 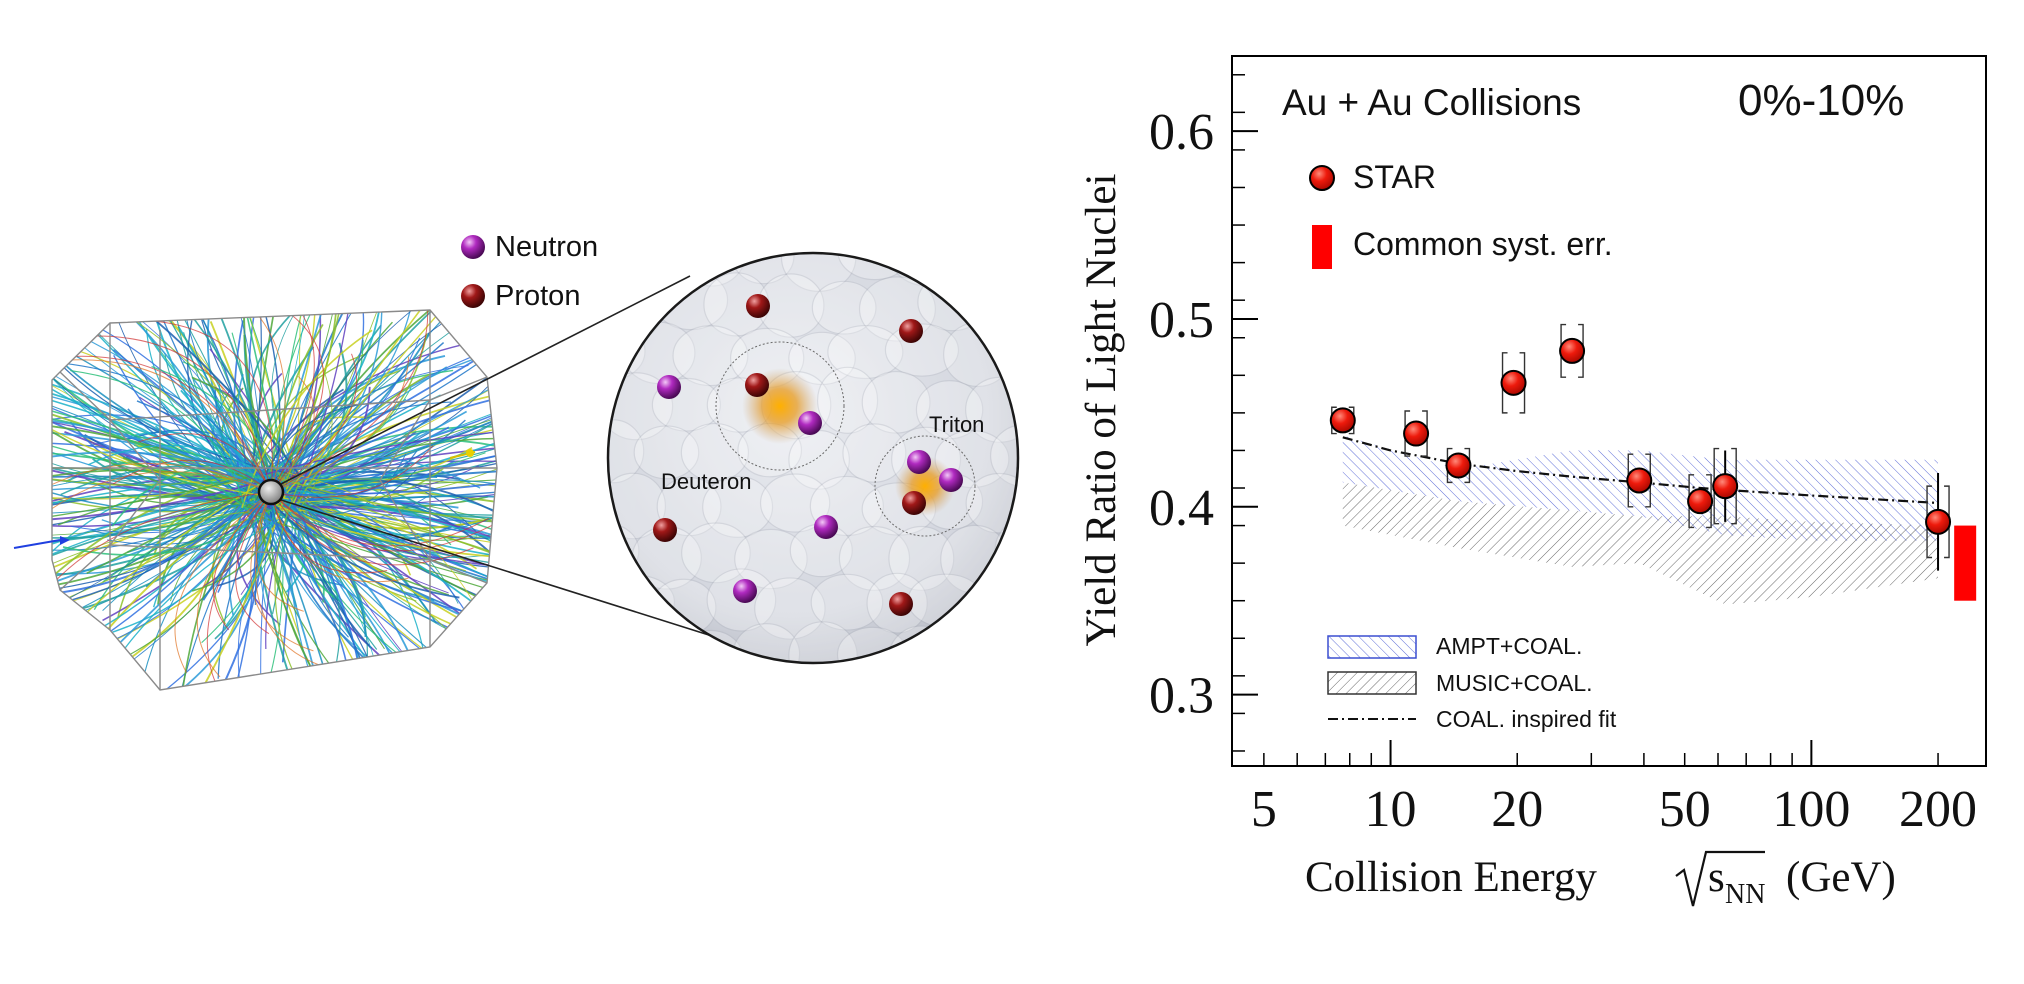 I want to click on x-tick-label: 200, so click(x=1938, y=809).